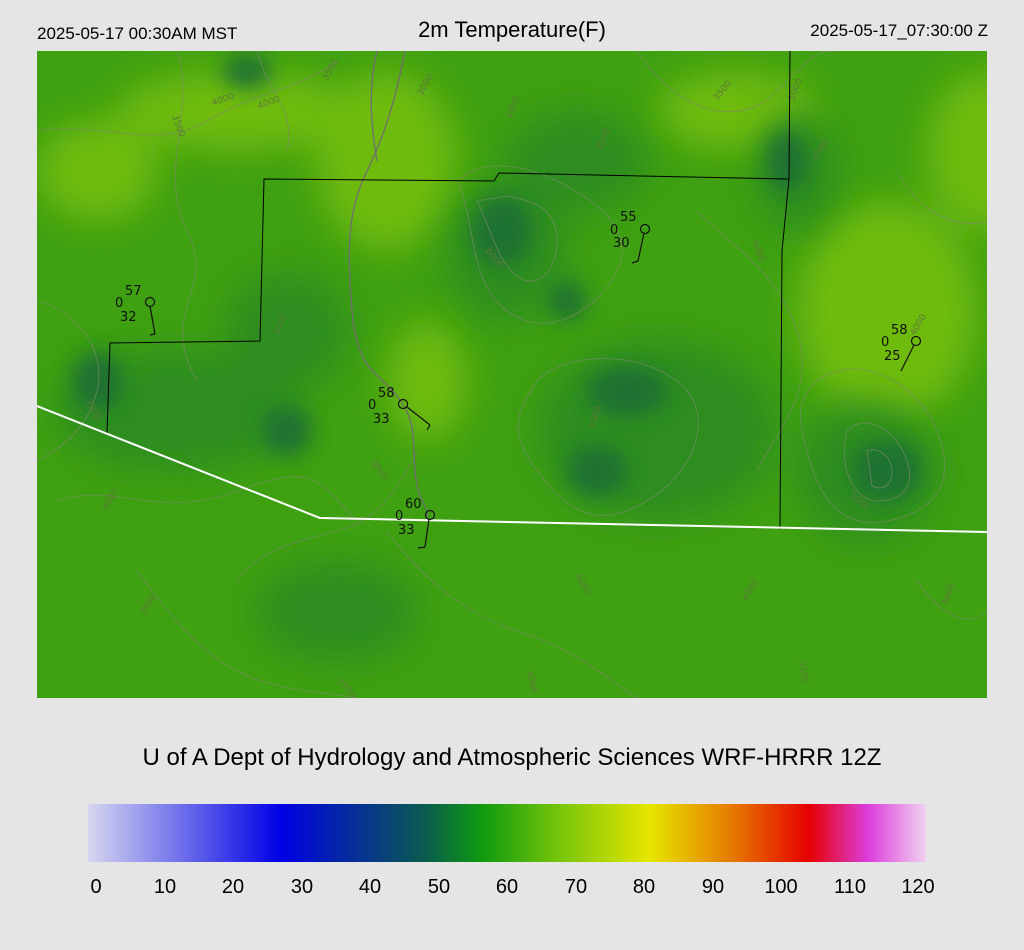 This screenshot has width=1024, height=950. What do you see at coordinates (128, 317) in the screenshot?
I see `station-dewpoint: 32` at bounding box center [128, 317].